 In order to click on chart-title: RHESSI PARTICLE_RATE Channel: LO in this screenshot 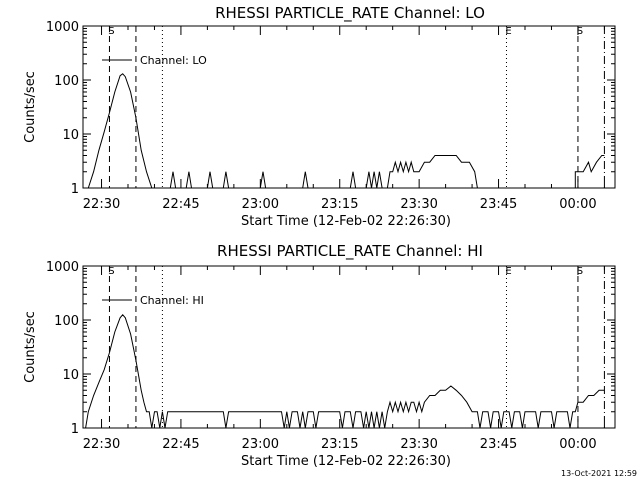, I will do `click(350, 13)`.